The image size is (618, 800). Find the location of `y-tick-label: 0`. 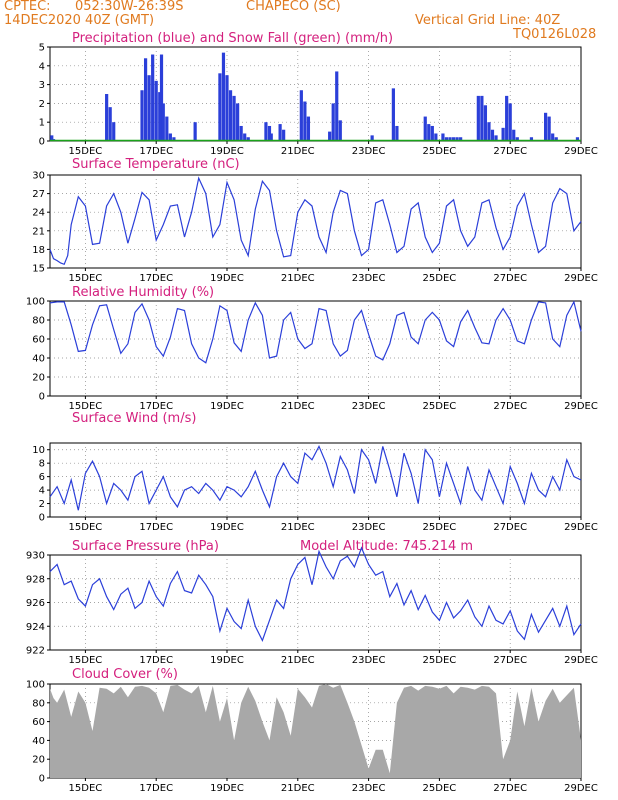

y-tick-label: 0 is located at coordinates (42, 779).